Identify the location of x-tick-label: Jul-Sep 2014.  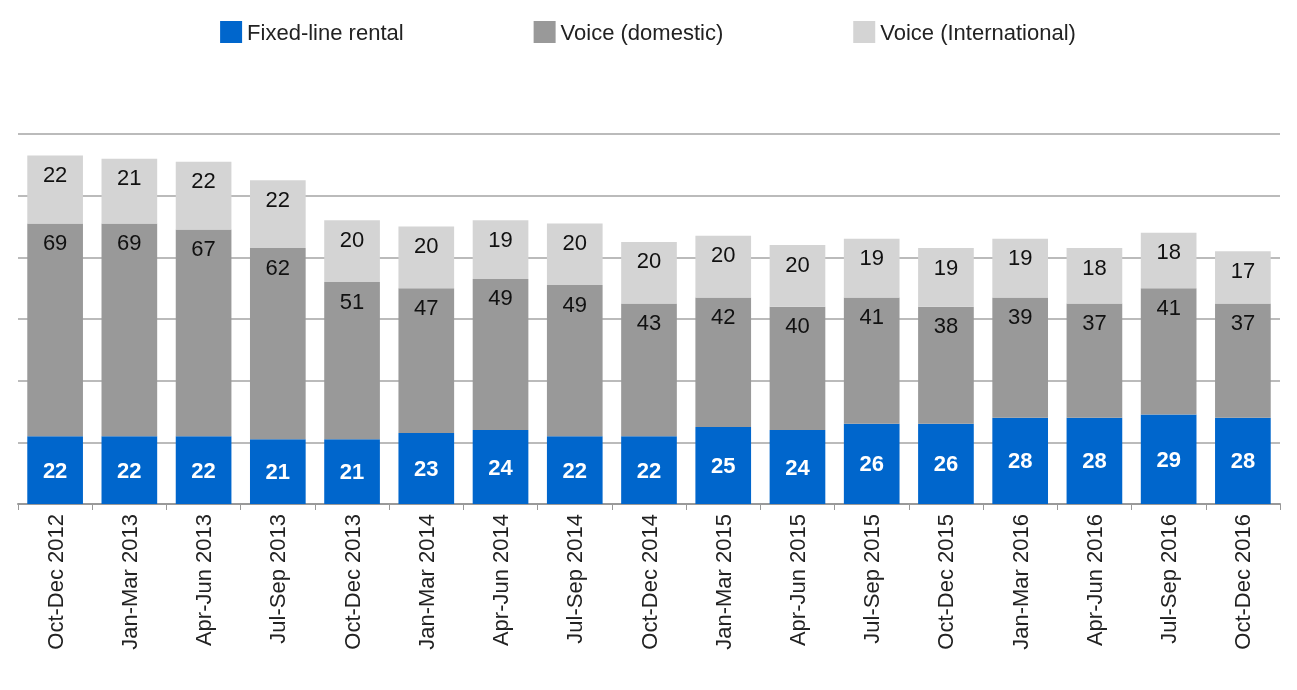
(575, 579).